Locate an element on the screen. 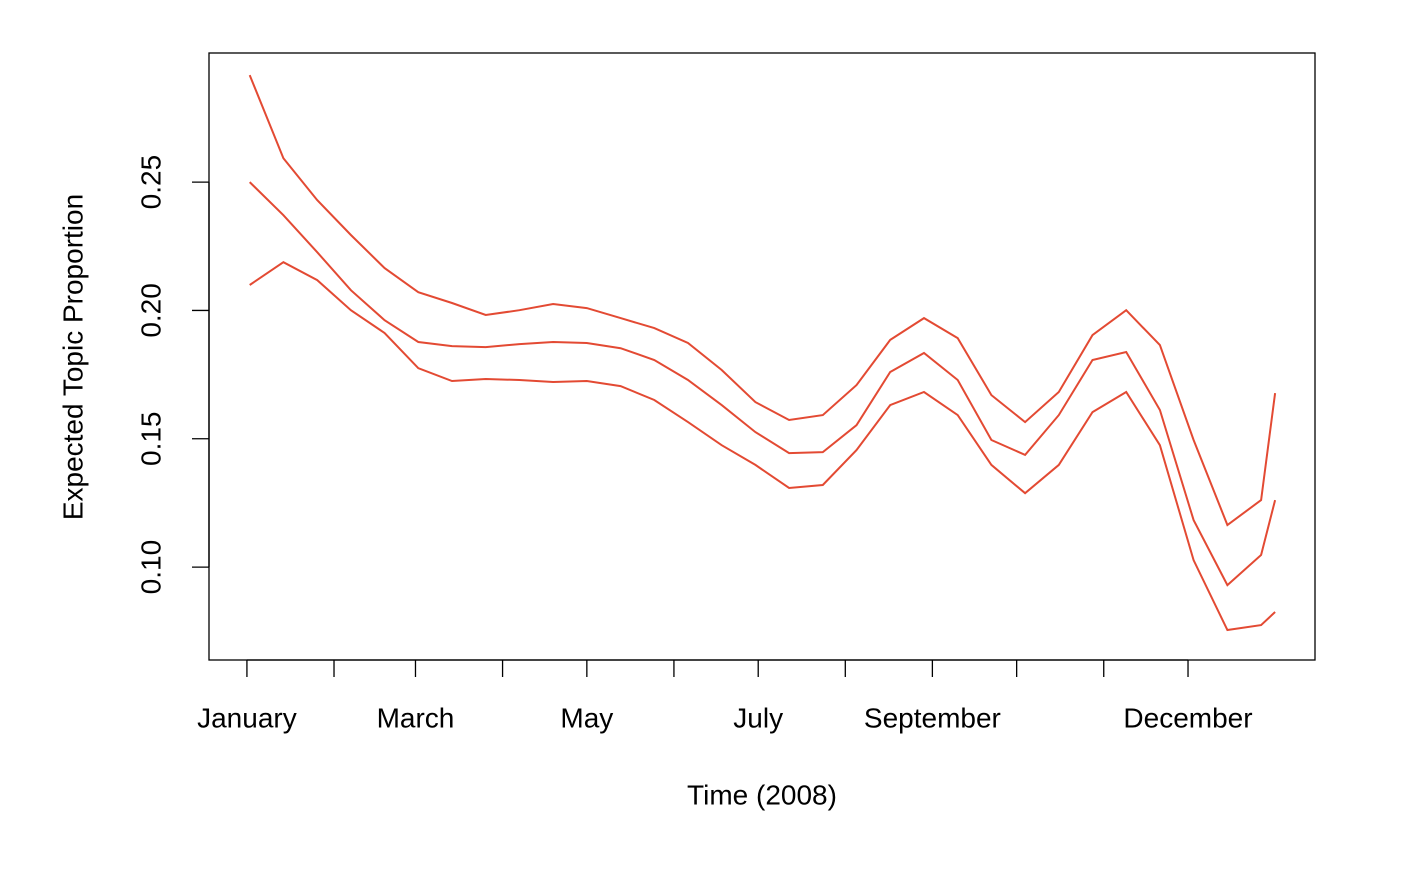  x-tick-label: January is located at coordinates (247, 717).